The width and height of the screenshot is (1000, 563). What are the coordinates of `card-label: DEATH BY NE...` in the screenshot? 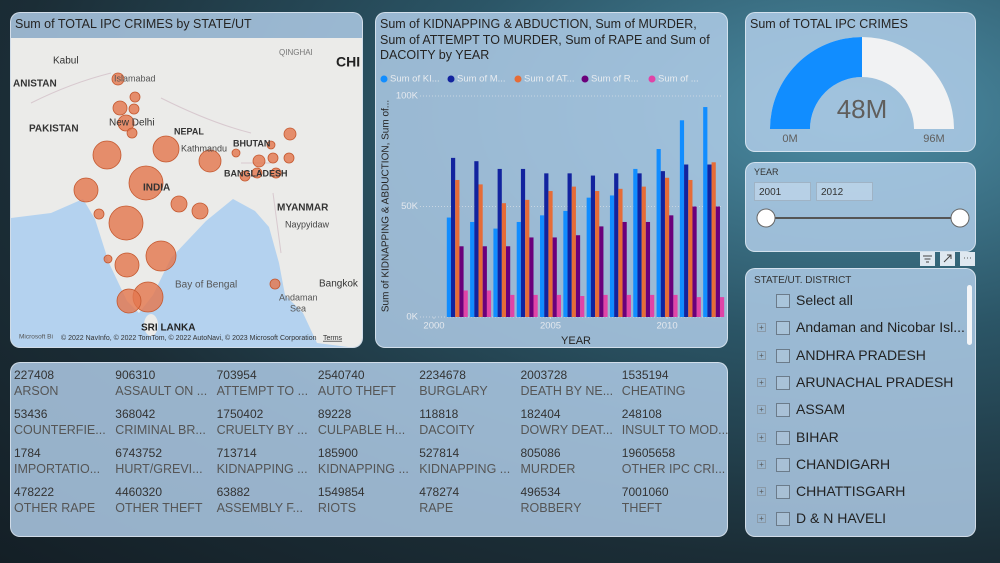 It's located at (567, 391).